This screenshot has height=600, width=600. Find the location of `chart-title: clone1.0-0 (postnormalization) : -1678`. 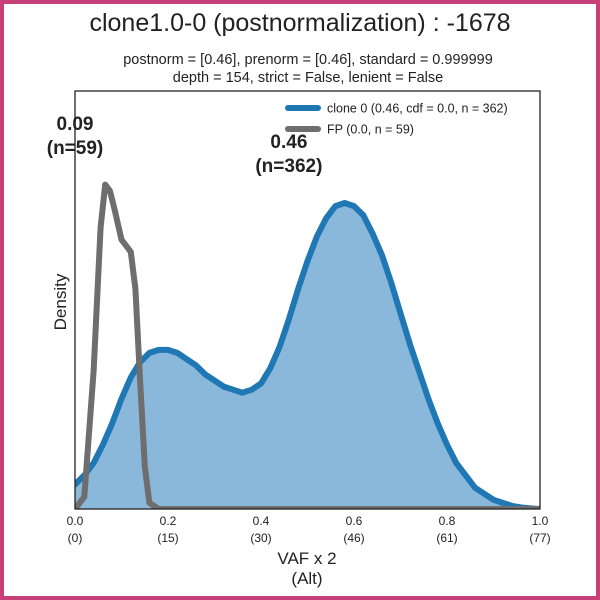

chart-title: clone1.0-0 (postnormalization) : -1678 is located at coordinates (299, 23).